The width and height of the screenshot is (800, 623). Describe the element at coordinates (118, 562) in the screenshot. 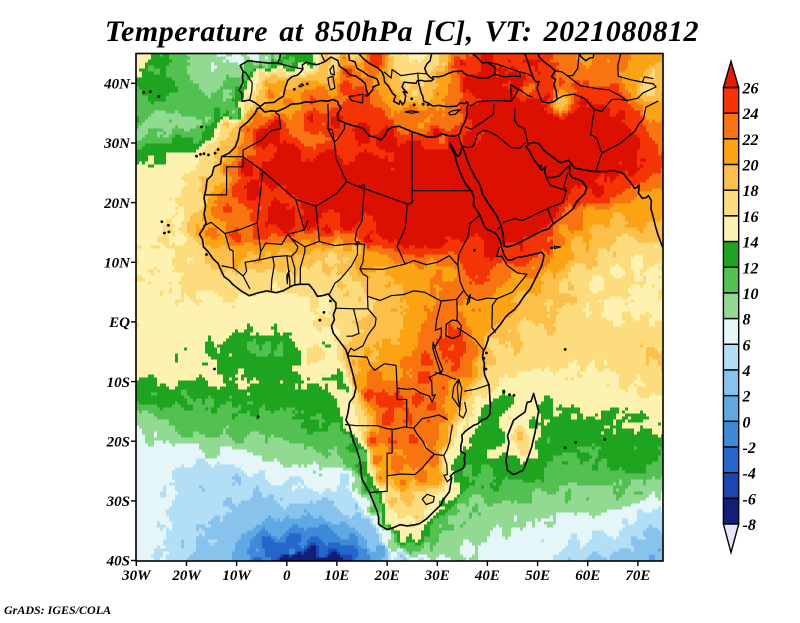

I see `svg-text: 40S` at that location.